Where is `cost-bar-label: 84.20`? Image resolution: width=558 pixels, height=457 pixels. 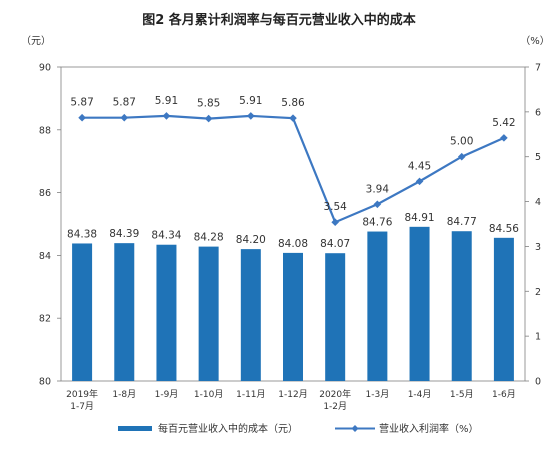 cost-bar-label: 84.20 is located at coordinates (251, 240).